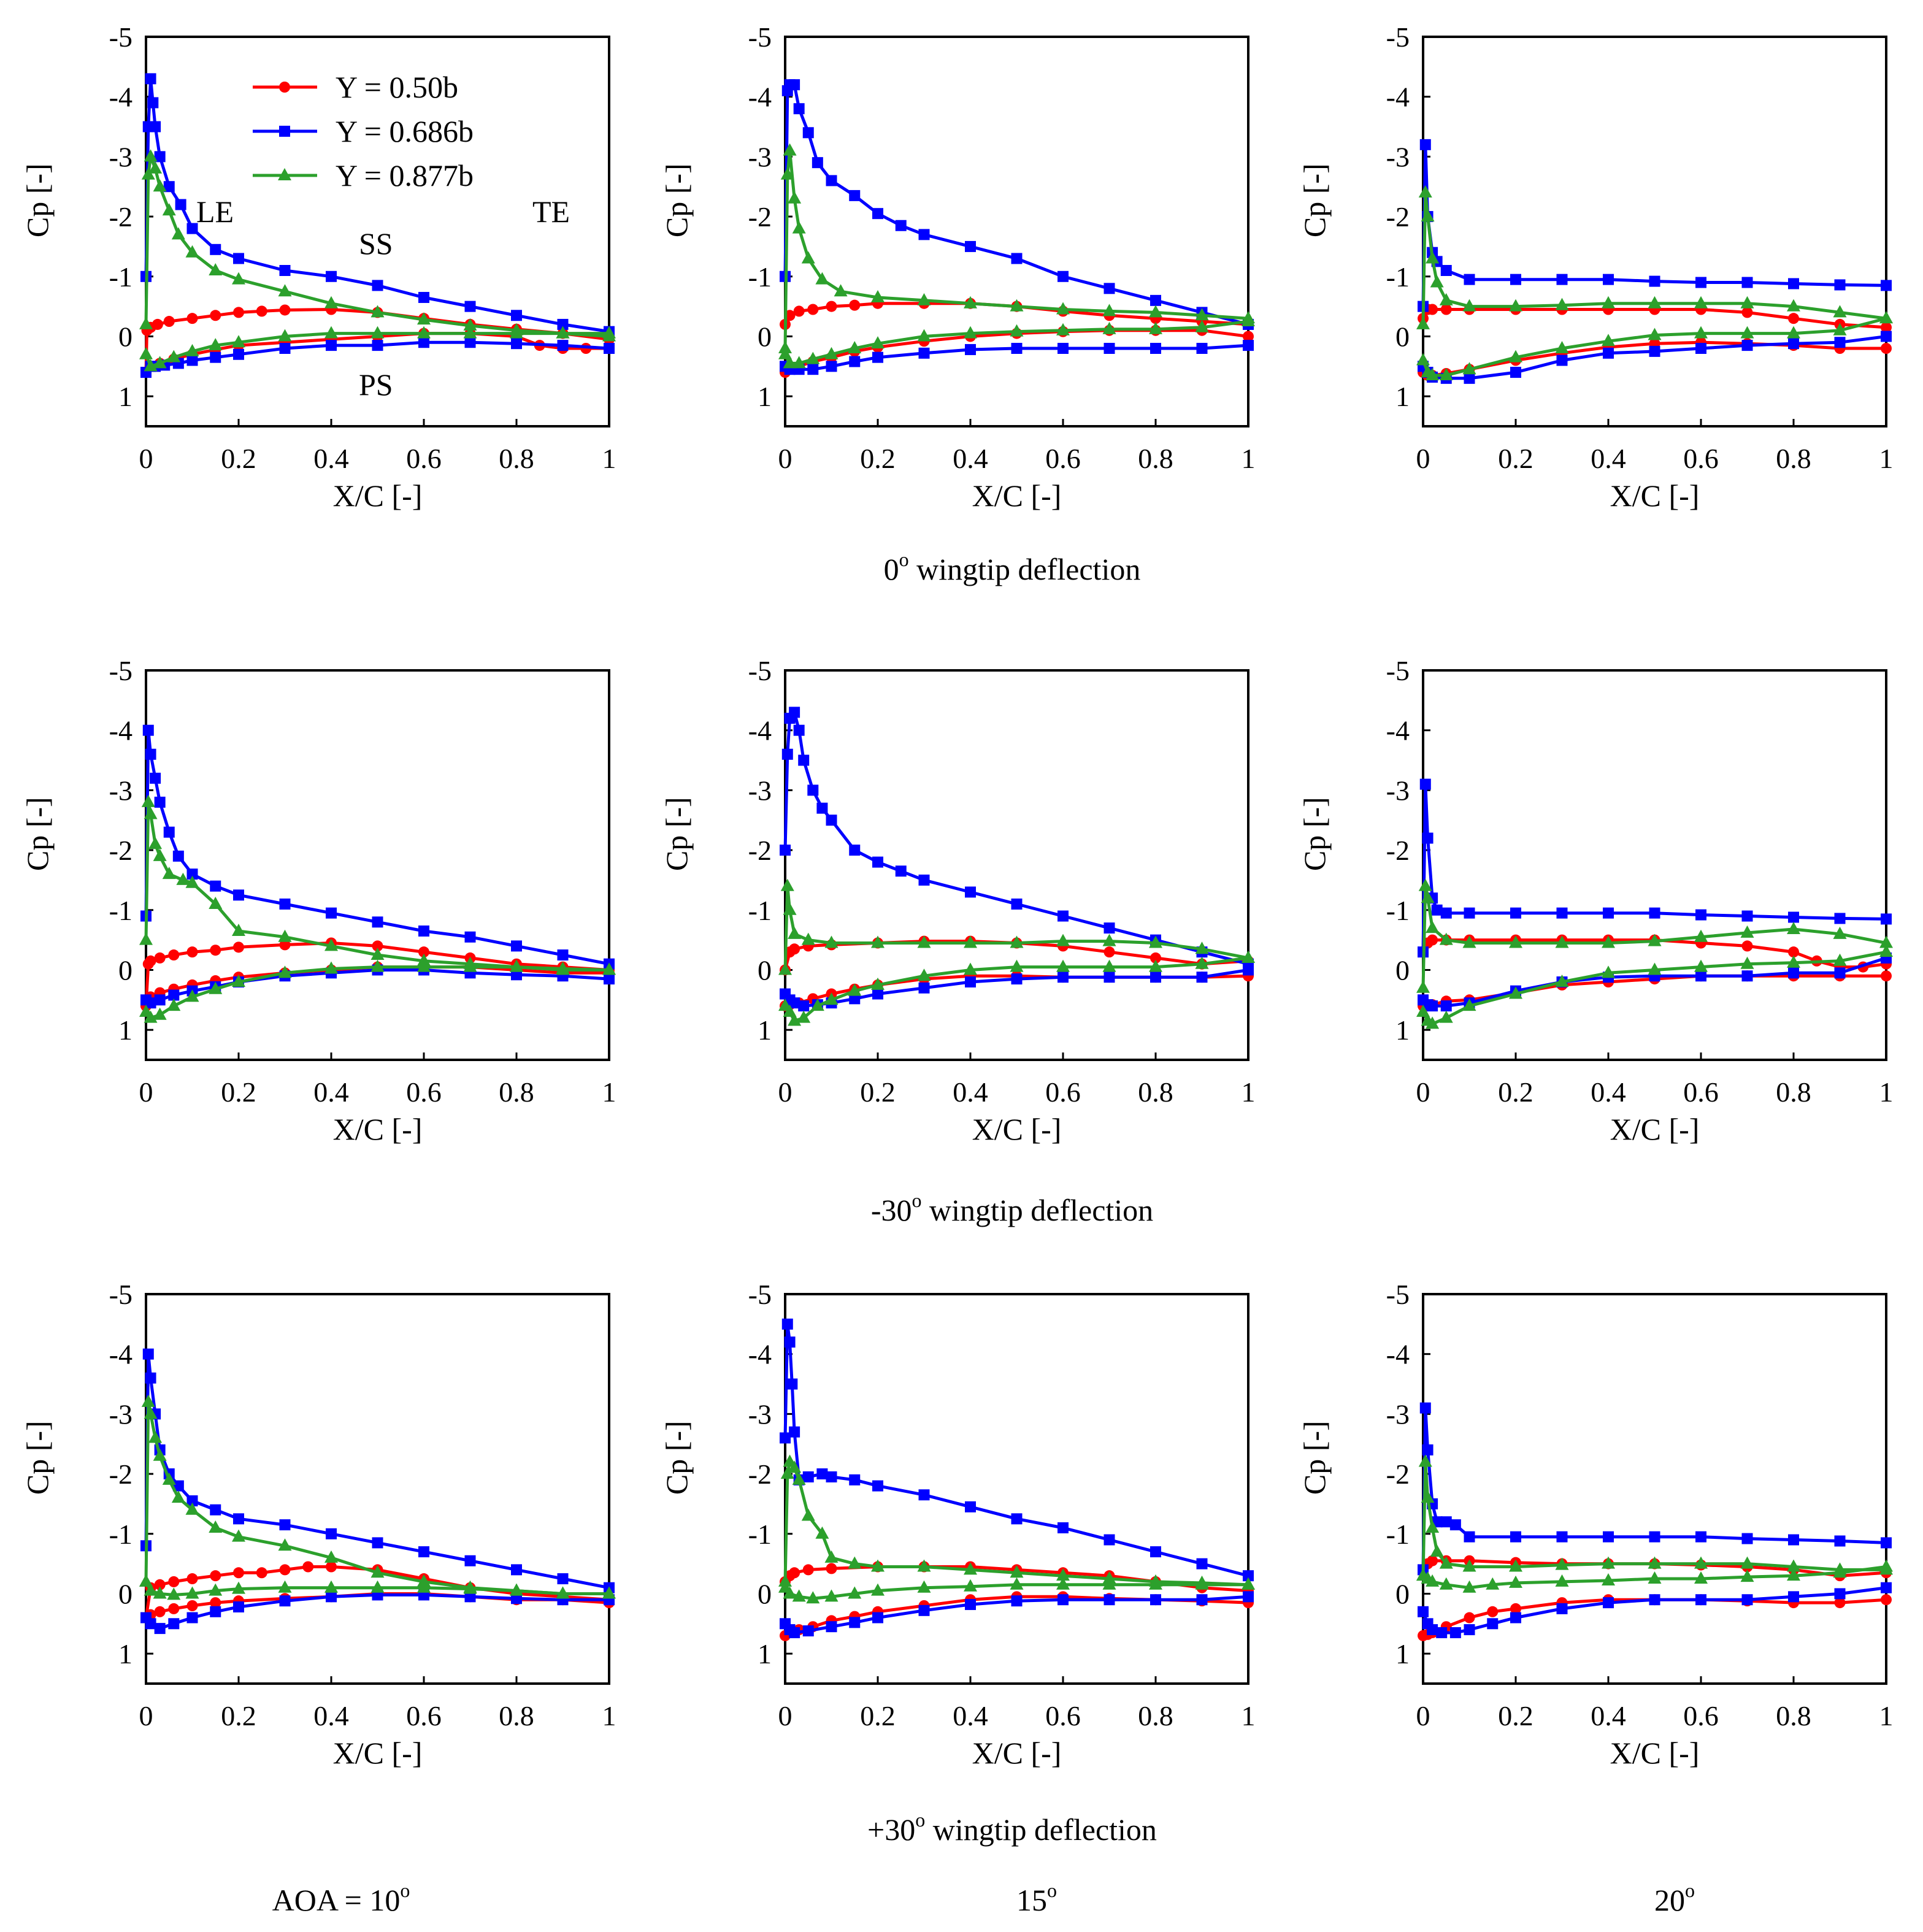 This screenshot has width=1923, height=1932. I want to click on annotations: LE SS TE PS, so click(383, 298).